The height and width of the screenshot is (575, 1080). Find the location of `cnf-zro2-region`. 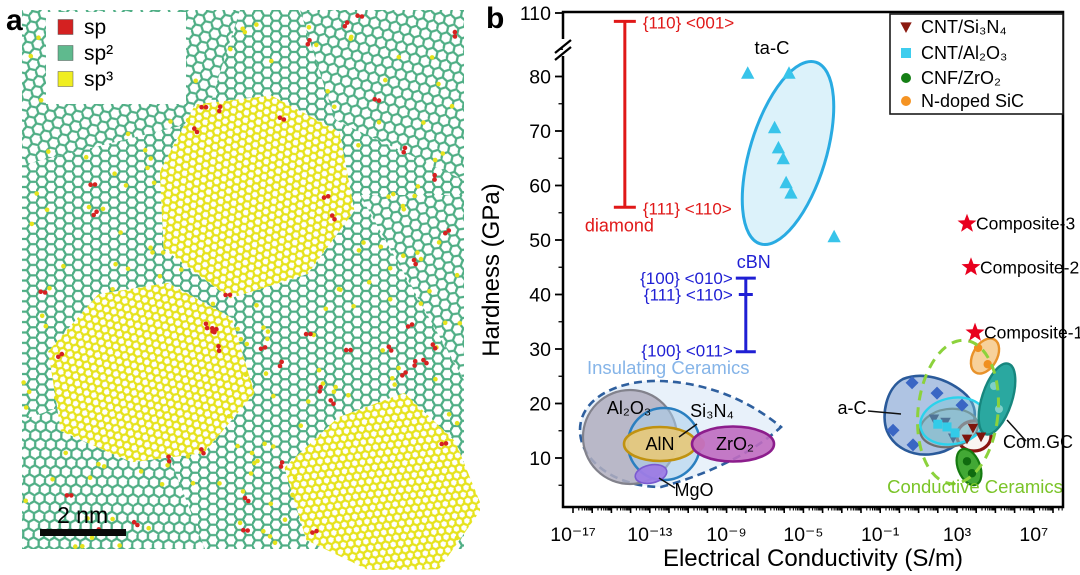

cnf-zro2-region is located at coordinates (969, 467).